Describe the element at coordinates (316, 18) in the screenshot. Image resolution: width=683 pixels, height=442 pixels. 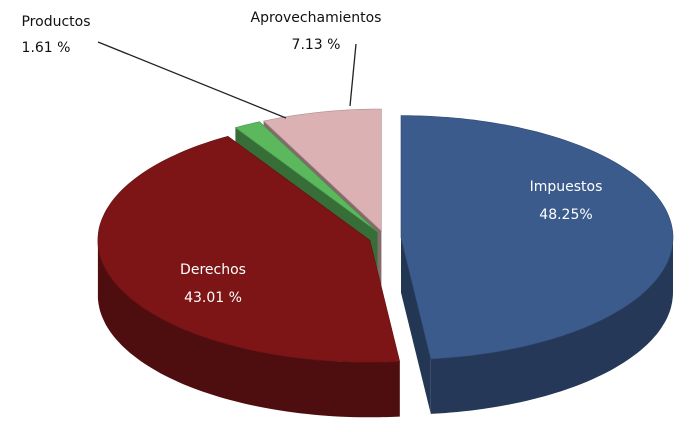
I see `slice-label: Aprovechamientos` at that location.